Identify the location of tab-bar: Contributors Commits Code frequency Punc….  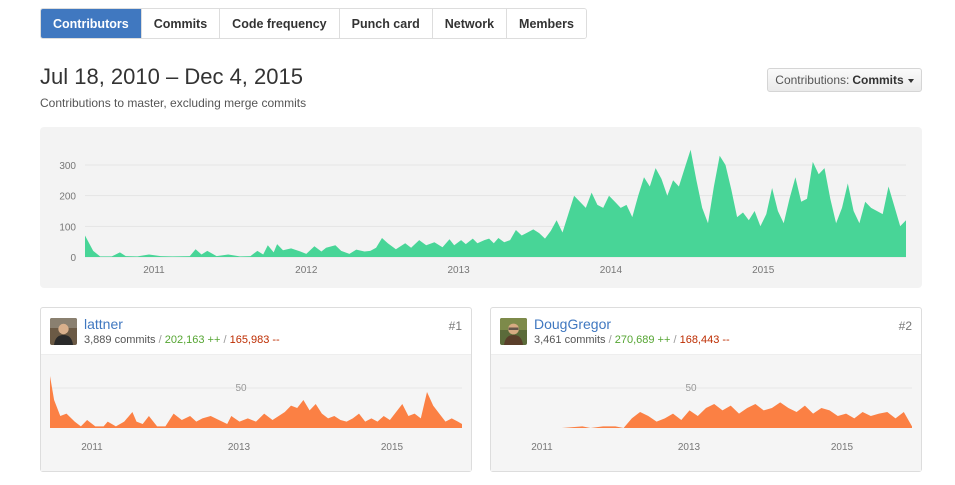
(313, 23).